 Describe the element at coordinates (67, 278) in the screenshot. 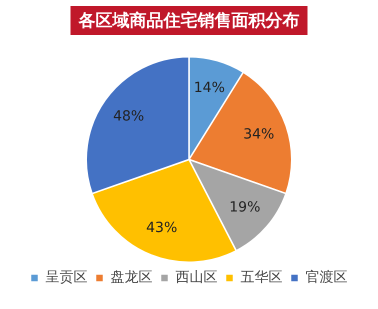

I see `legend-label: 呈贡区` at that location.